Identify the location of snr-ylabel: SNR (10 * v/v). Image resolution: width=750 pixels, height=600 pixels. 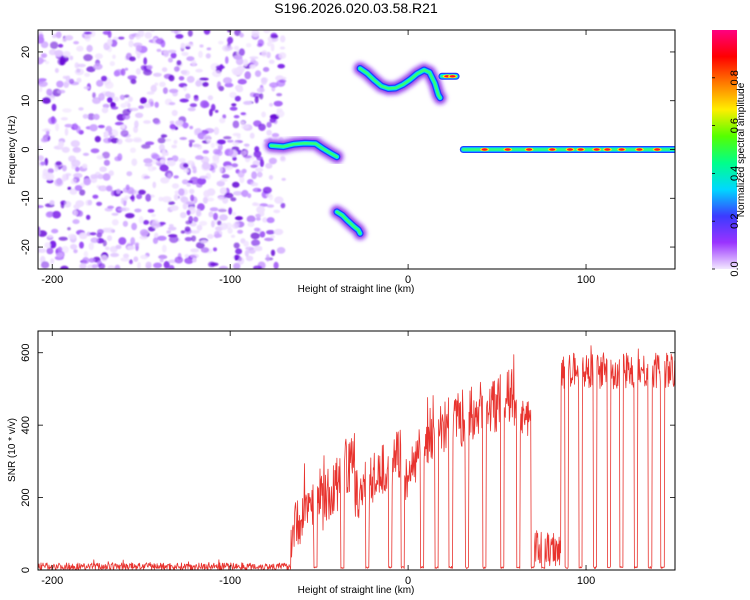
(12, 450).